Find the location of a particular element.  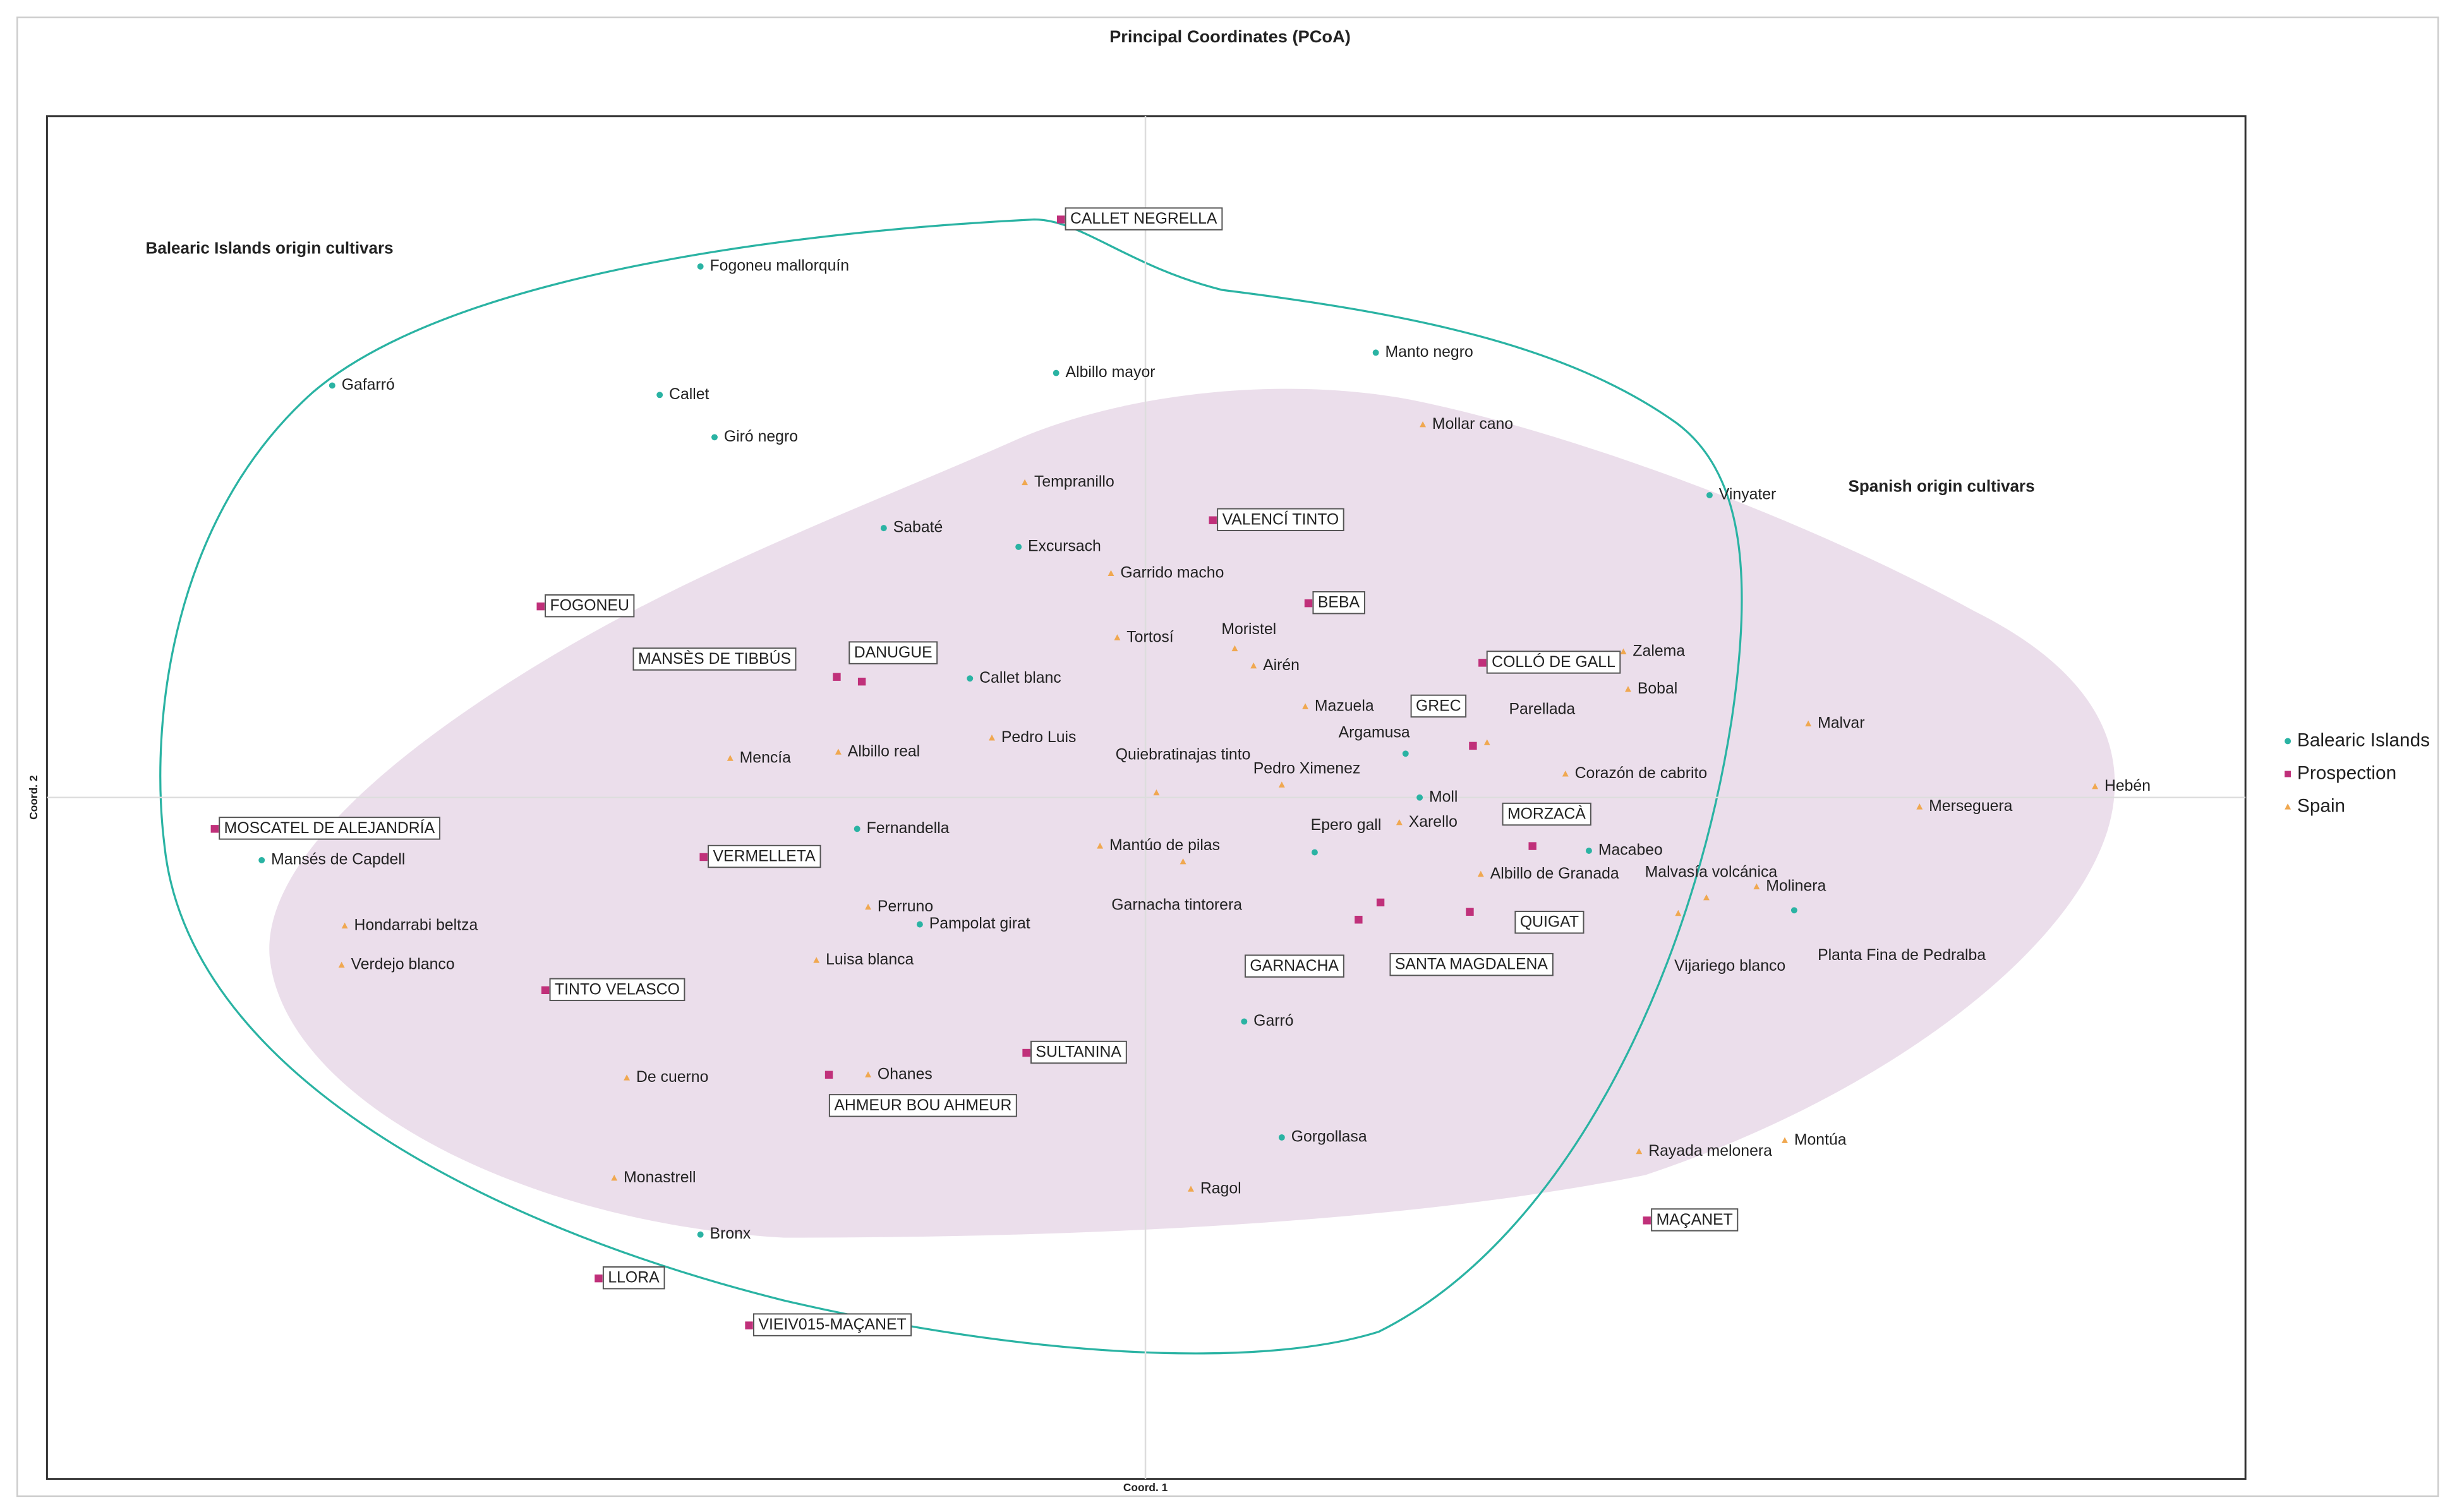

point-label: Planta Fina de Pedralba is located at coordinates (1902, 955).